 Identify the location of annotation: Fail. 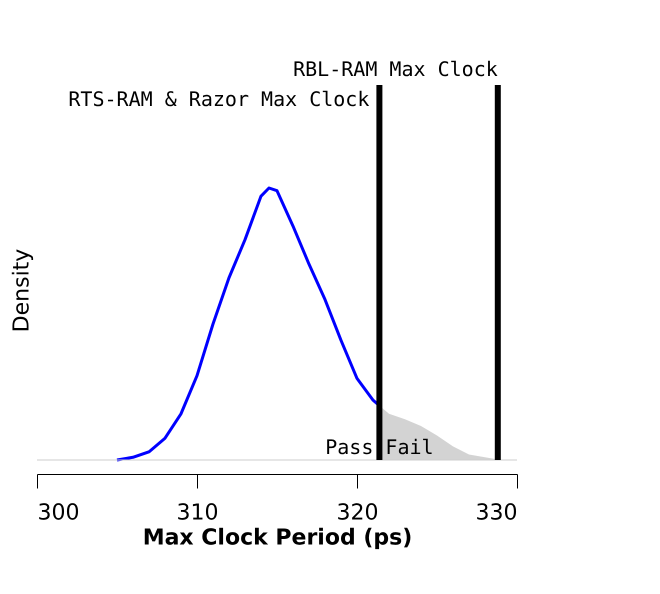
(409, 447).